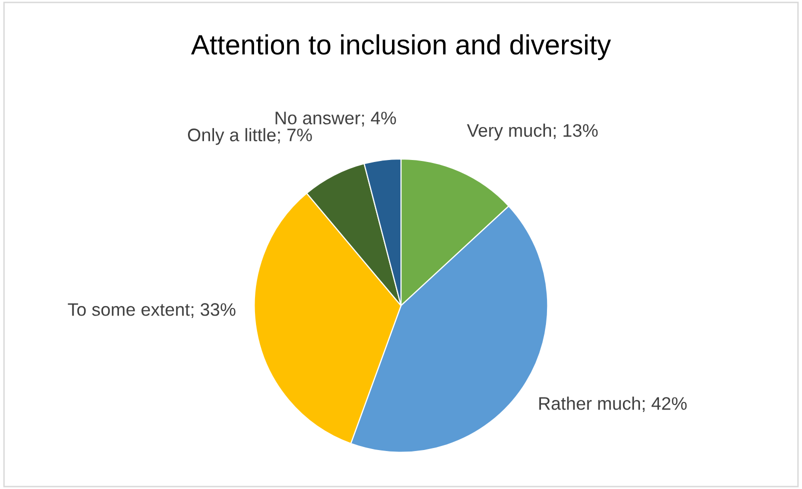  What do you see at coordinates (232, 136) in the screenshot?
I see `slice-label: Only a little` at bounding box center [232, 136].